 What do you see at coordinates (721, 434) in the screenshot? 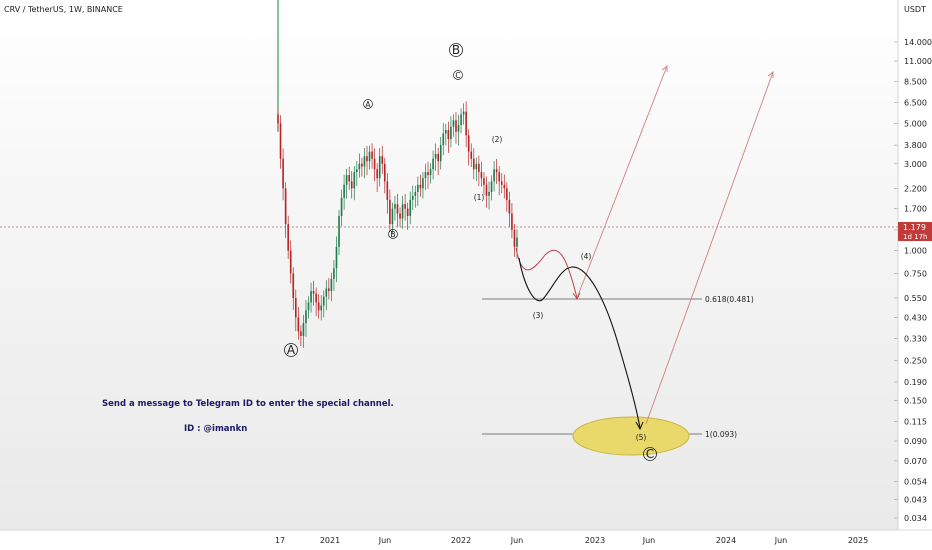
I see `fib-label-1: 1(0.093)` at bounding box center [721, 434].